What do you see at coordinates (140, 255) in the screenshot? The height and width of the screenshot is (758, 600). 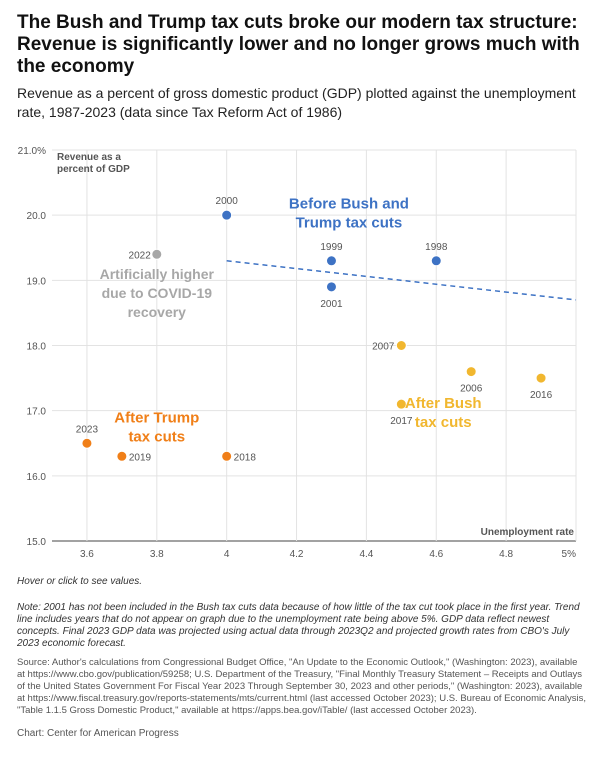 I see `point-label-2022: 2022` at bounding box center [140, 255].